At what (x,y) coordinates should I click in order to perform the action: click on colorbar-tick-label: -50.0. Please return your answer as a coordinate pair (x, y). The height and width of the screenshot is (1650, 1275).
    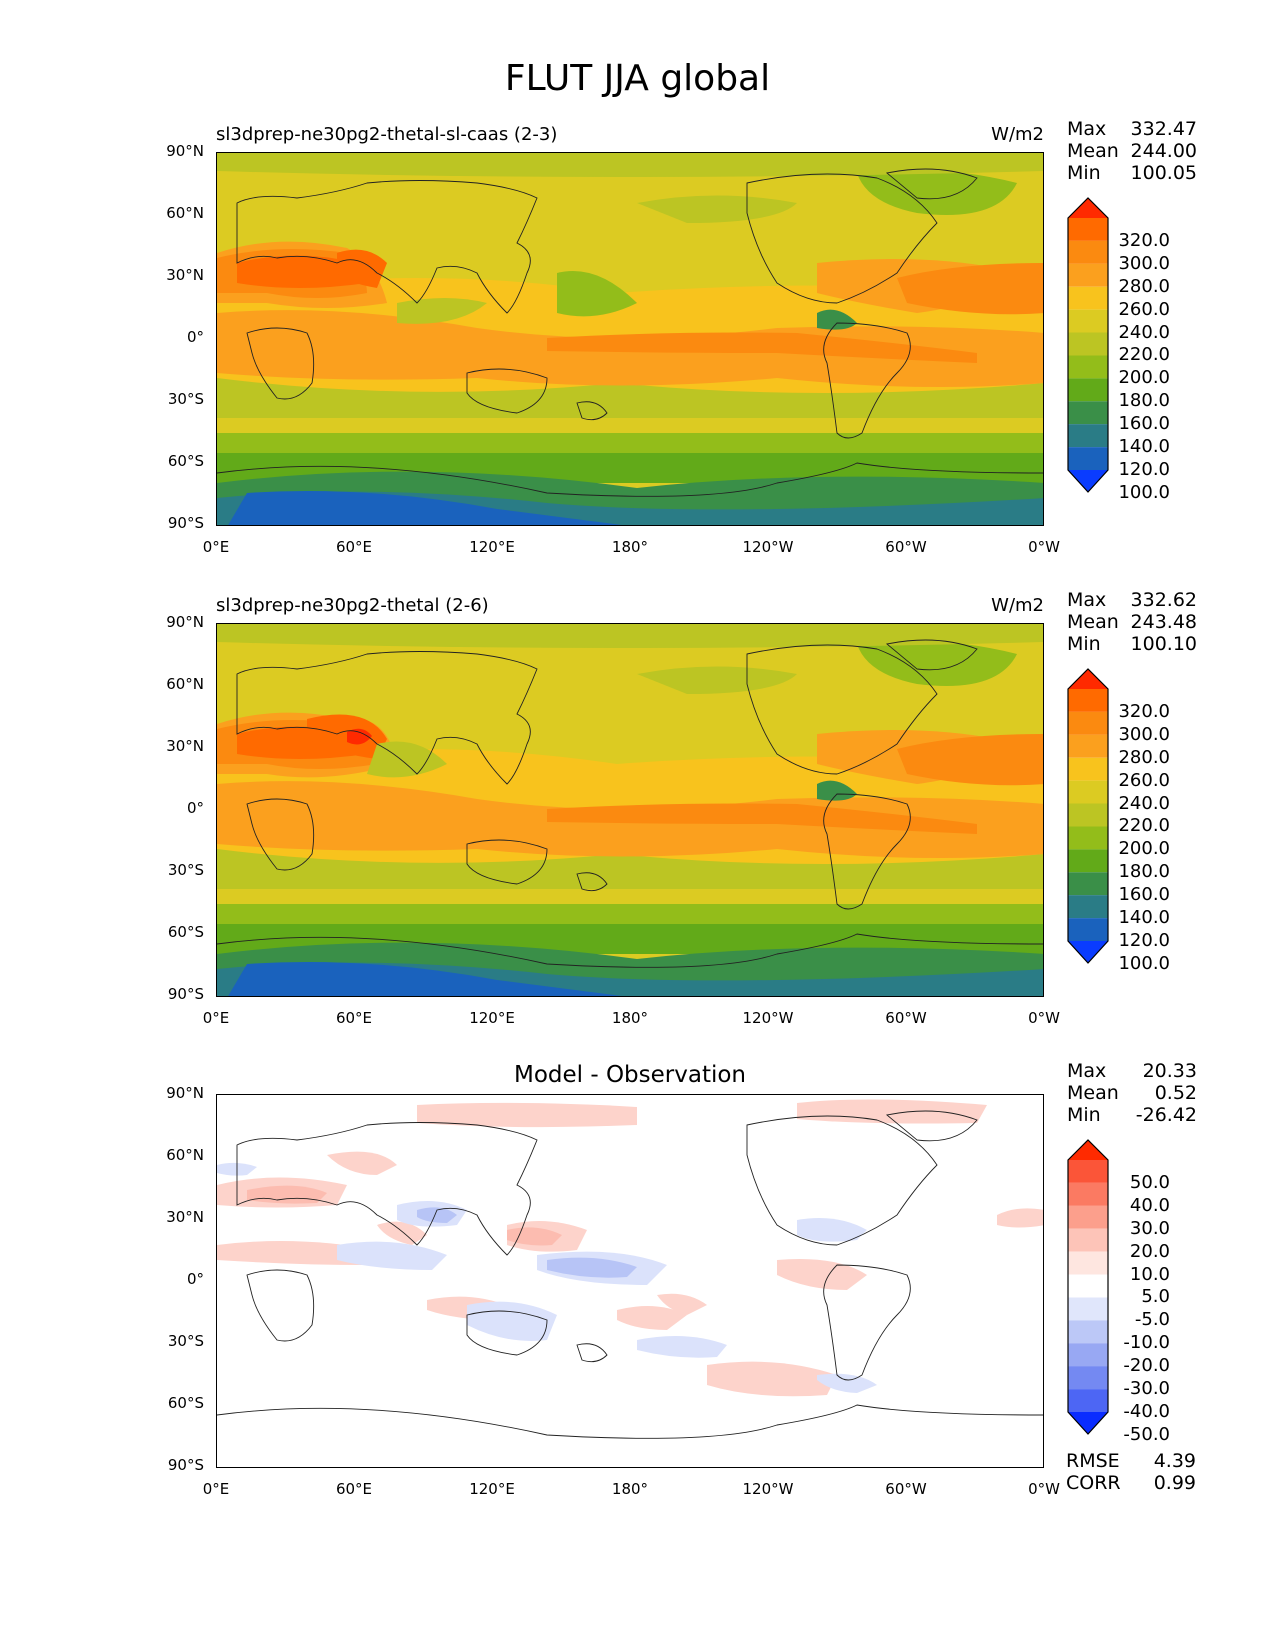
    Looking at the image, I should click on (1146, 1434).